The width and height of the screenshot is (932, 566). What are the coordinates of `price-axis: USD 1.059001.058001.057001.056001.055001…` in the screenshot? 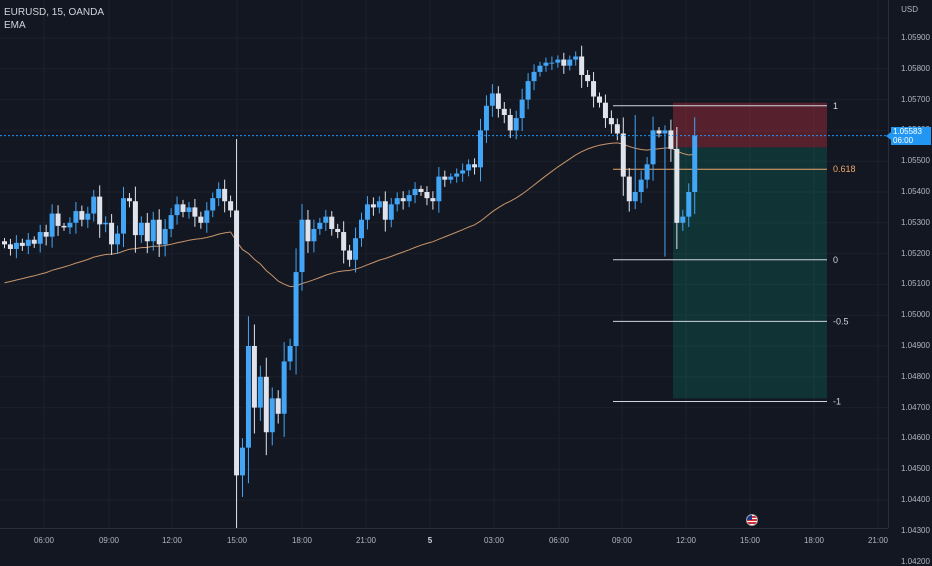 It's located at (909, 283).